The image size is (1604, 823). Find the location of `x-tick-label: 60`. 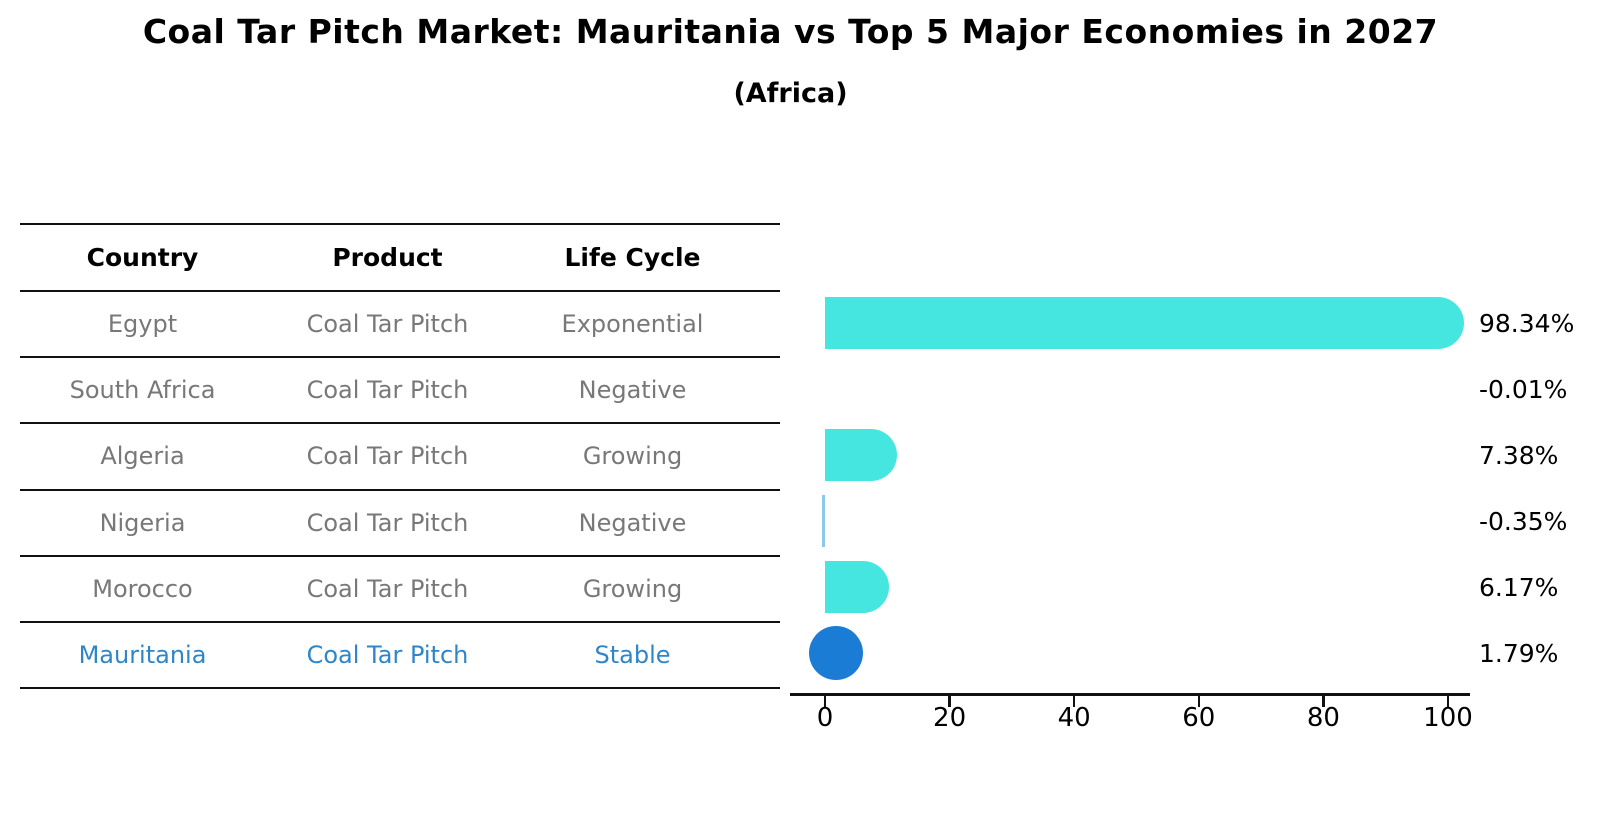

x-tick-label: 60 is located at coordinates (1199, 718).